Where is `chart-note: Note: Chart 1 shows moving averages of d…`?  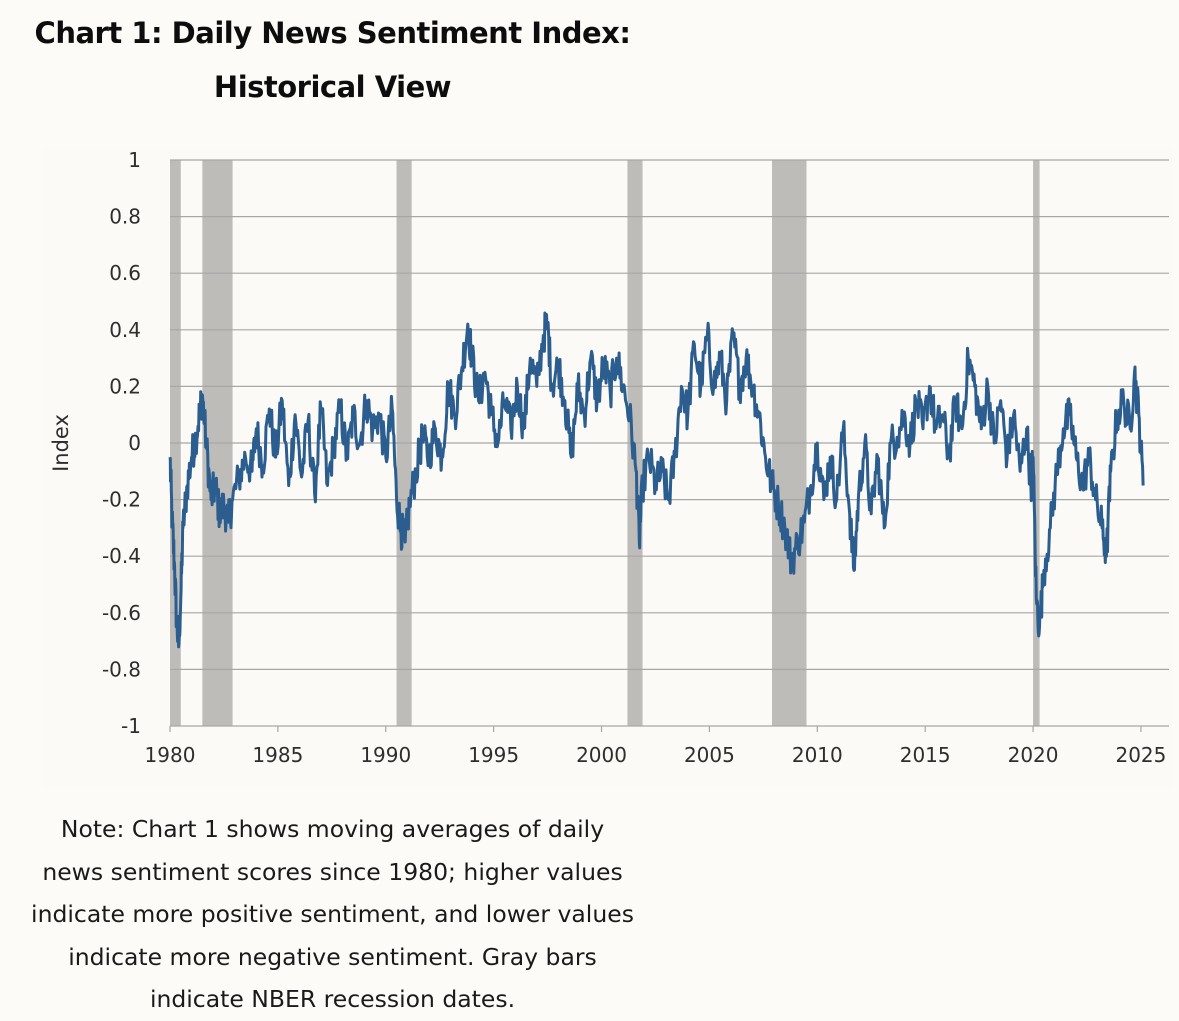
chart-note: Note: Chart 1 shows moving averages of d… is located at coordinates (332, 914).